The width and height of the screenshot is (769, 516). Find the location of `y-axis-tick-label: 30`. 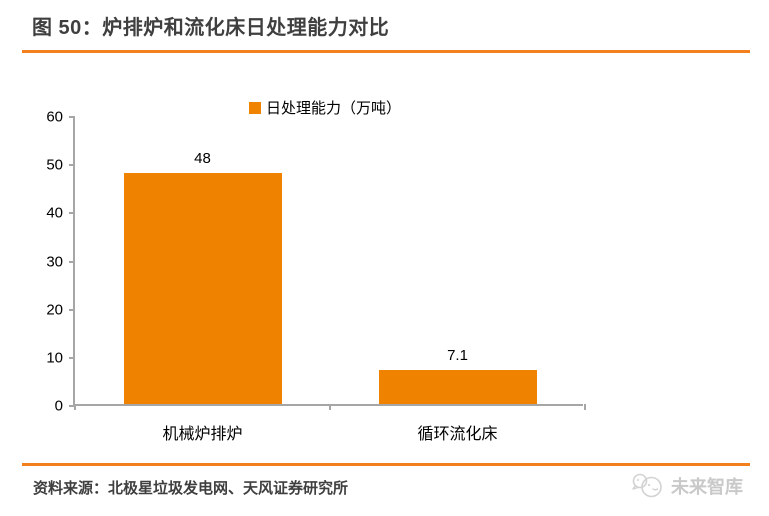

y-axis-tick-label: 30 is located at coordinates (54, 261).